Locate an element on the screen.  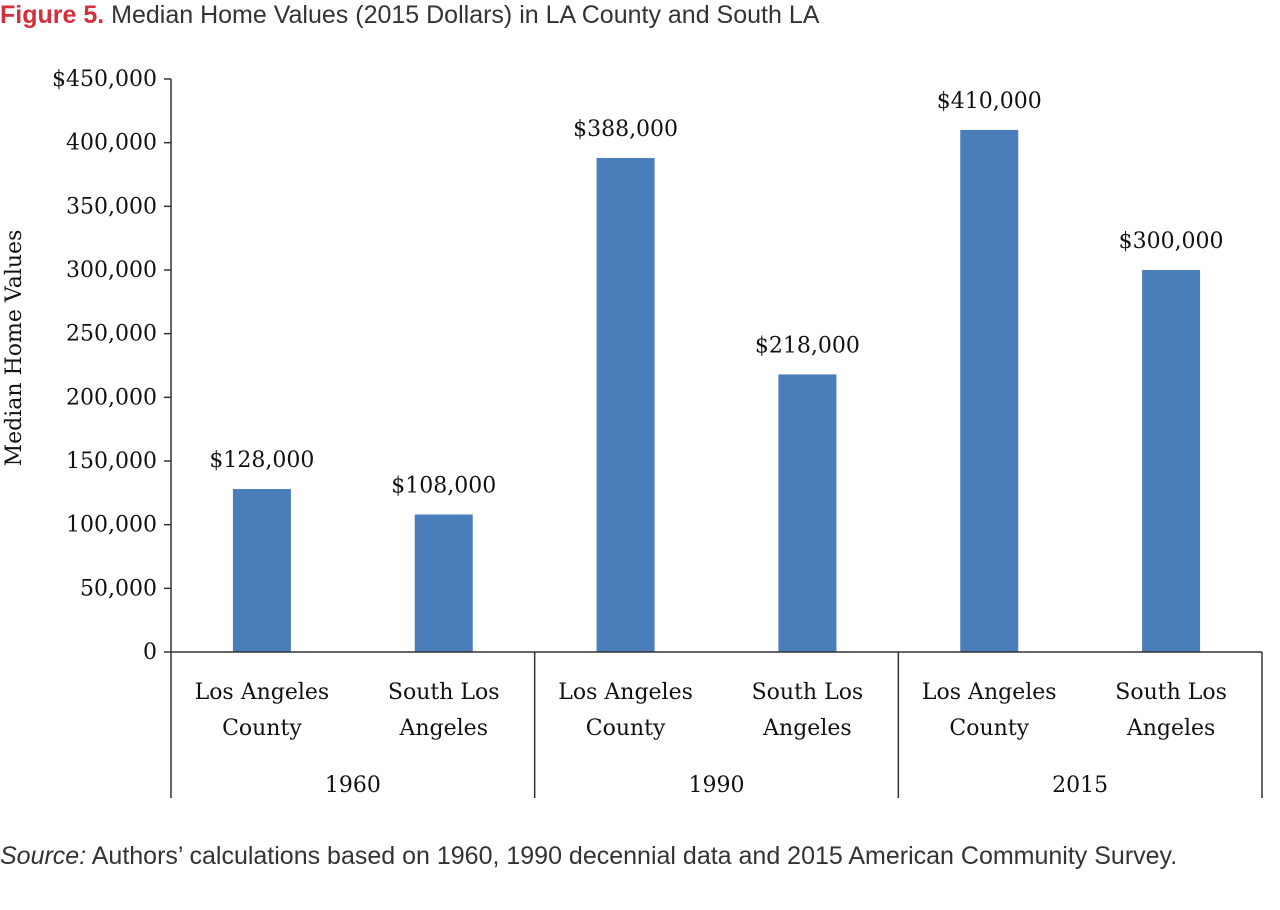
y-tick-label: 0 is located at coordinates (150, 652).